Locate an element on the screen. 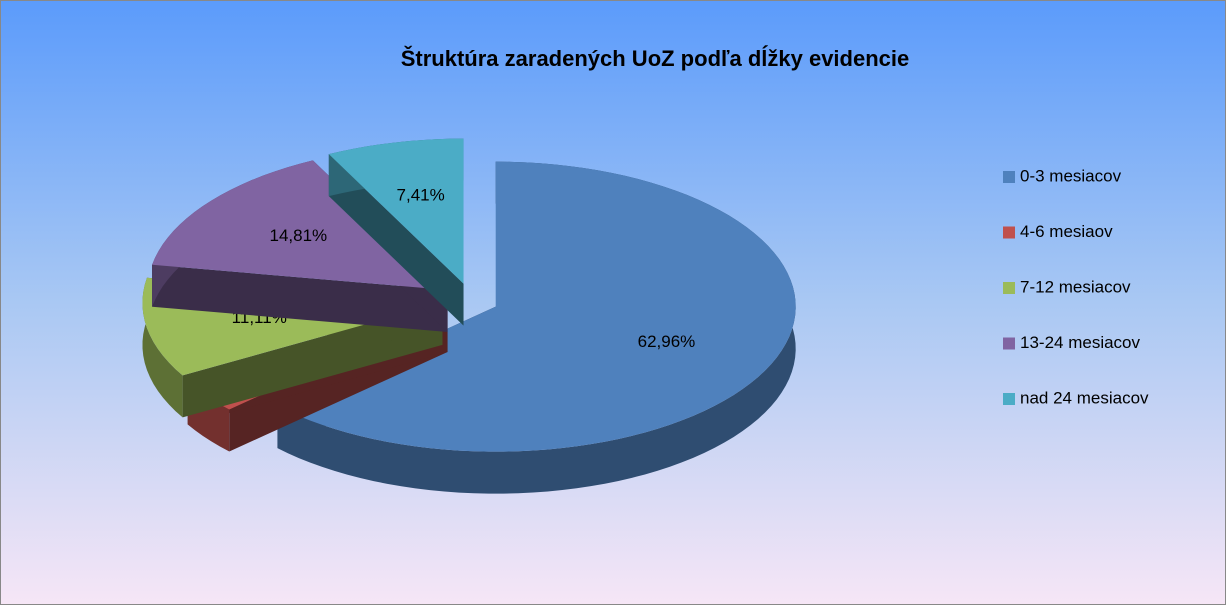 Image resolution: width=1226 pixels, height=605 pixels. legend-label: 4-6 mesiaov is located at coordinates (1066, 231).